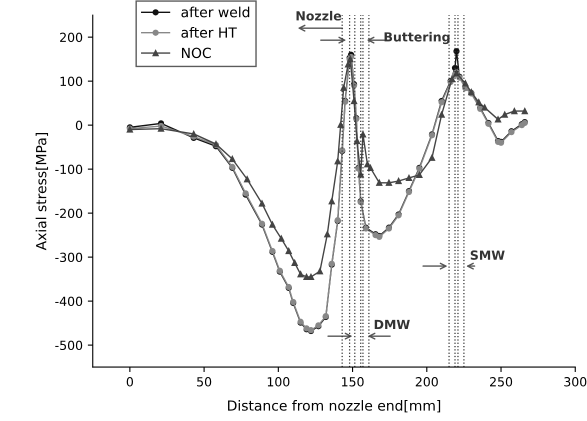  What do you see at coordinates (279, 382) in the screenshot?
I see `x-tick-label: 100` at bounding box center [279, 382].